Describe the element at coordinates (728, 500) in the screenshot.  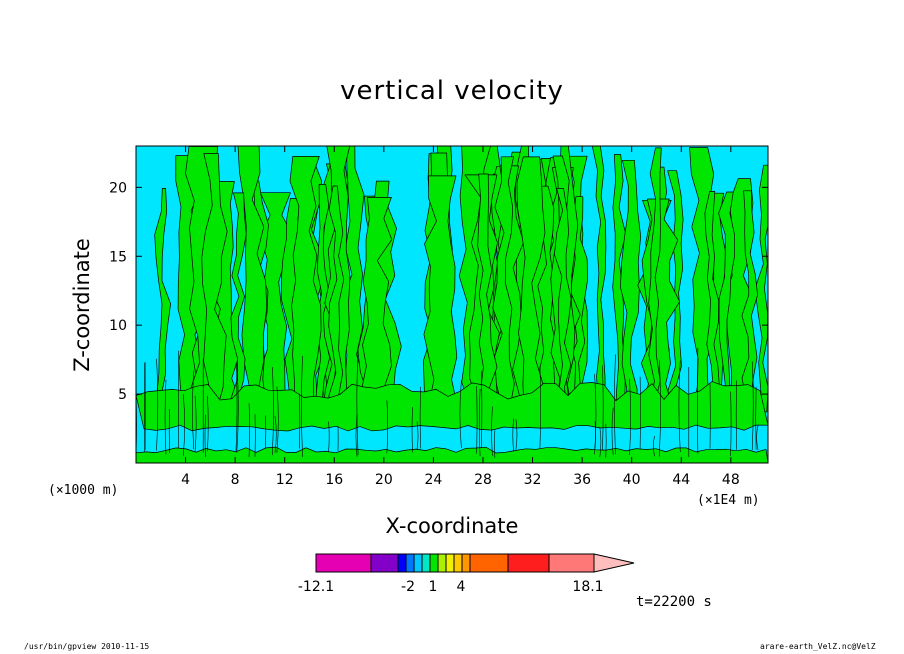
I see `x-scale-label: (×1E4 m)` at that location.